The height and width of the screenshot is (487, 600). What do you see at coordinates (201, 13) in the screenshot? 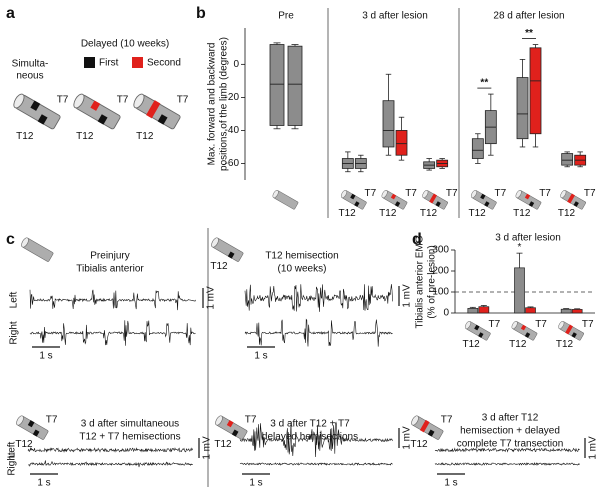
I see `panel-label: b` at bounding box center [201, 13].